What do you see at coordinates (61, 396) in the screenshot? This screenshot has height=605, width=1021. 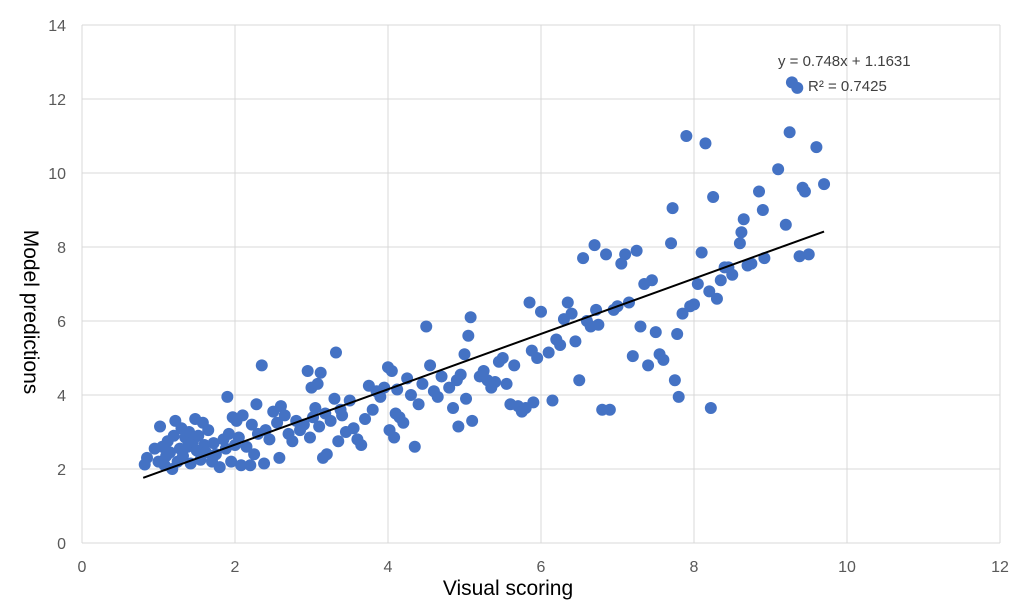 I see `y-tick-label: 4` at bounding box center [61, 396].